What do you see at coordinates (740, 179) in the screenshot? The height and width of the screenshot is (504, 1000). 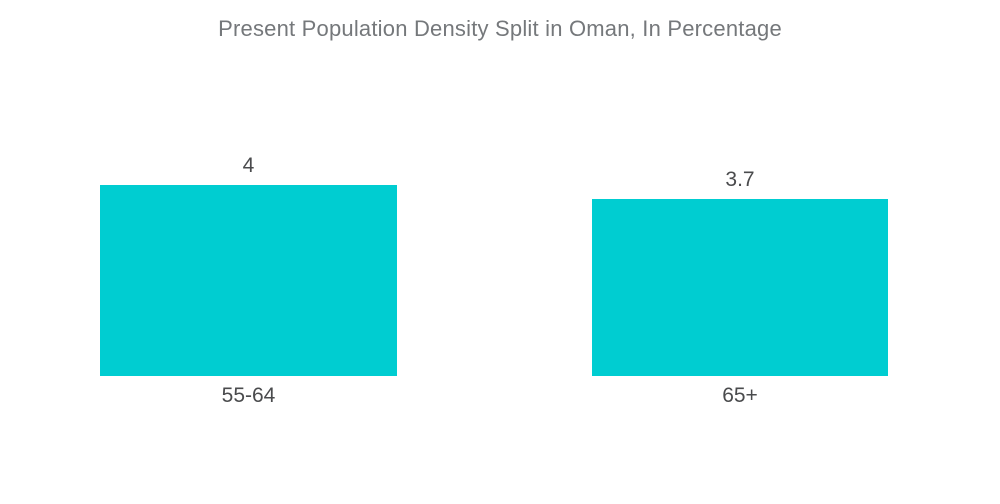 I see `bar-value-label: 3.7` at bounding box center [740, 179].